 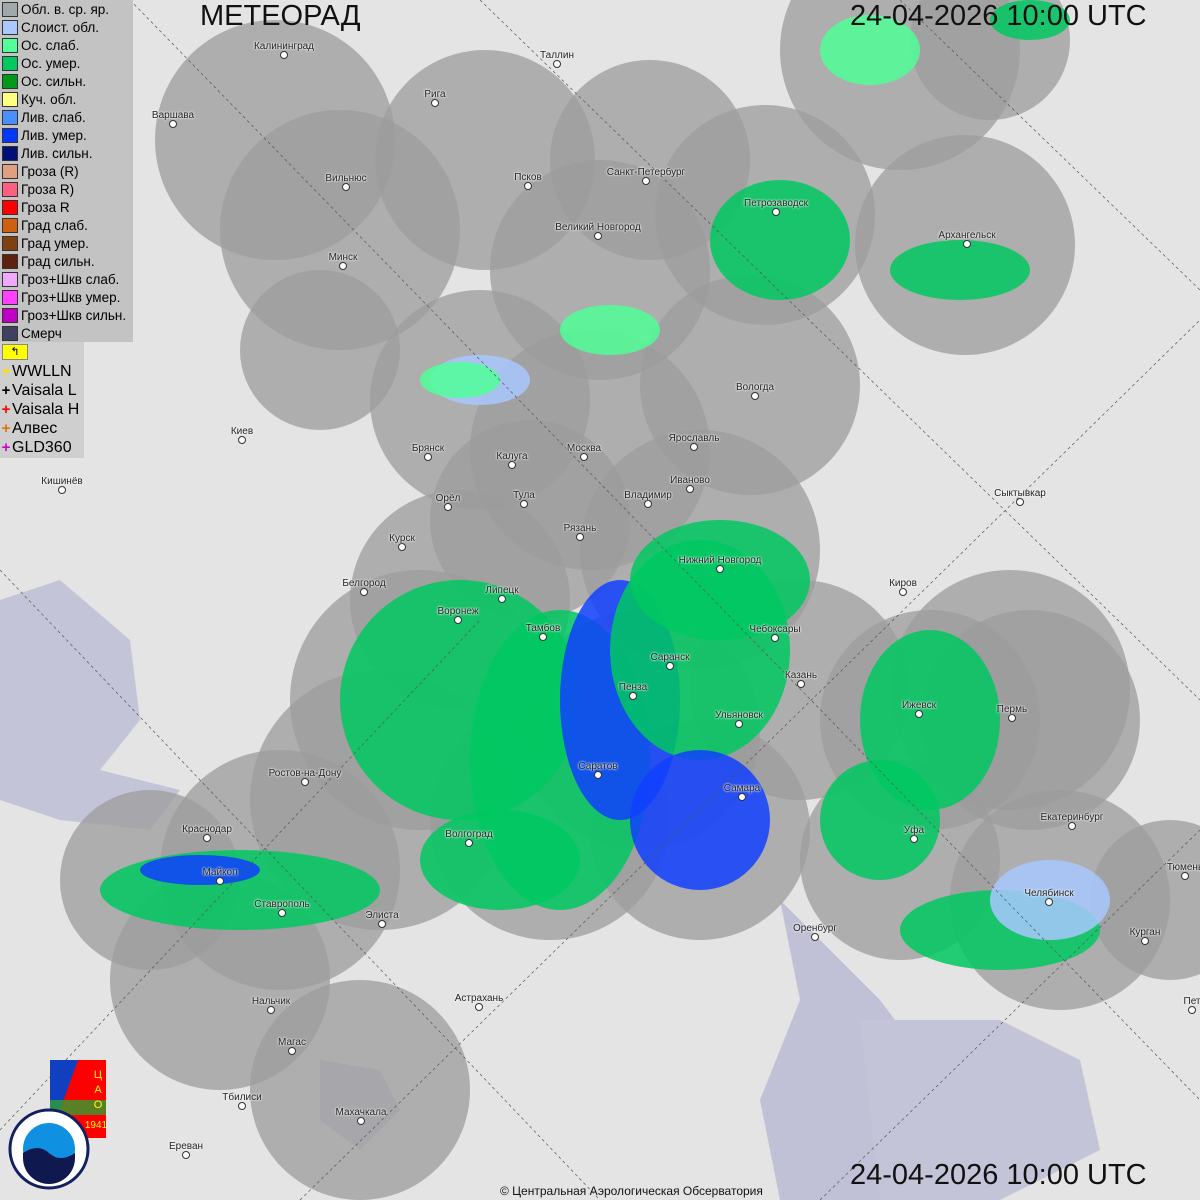 What do you see at coordinates (346, 178) in the screenshot?
I see `city-label: Вильнюс` at bounding box center [346, 178].